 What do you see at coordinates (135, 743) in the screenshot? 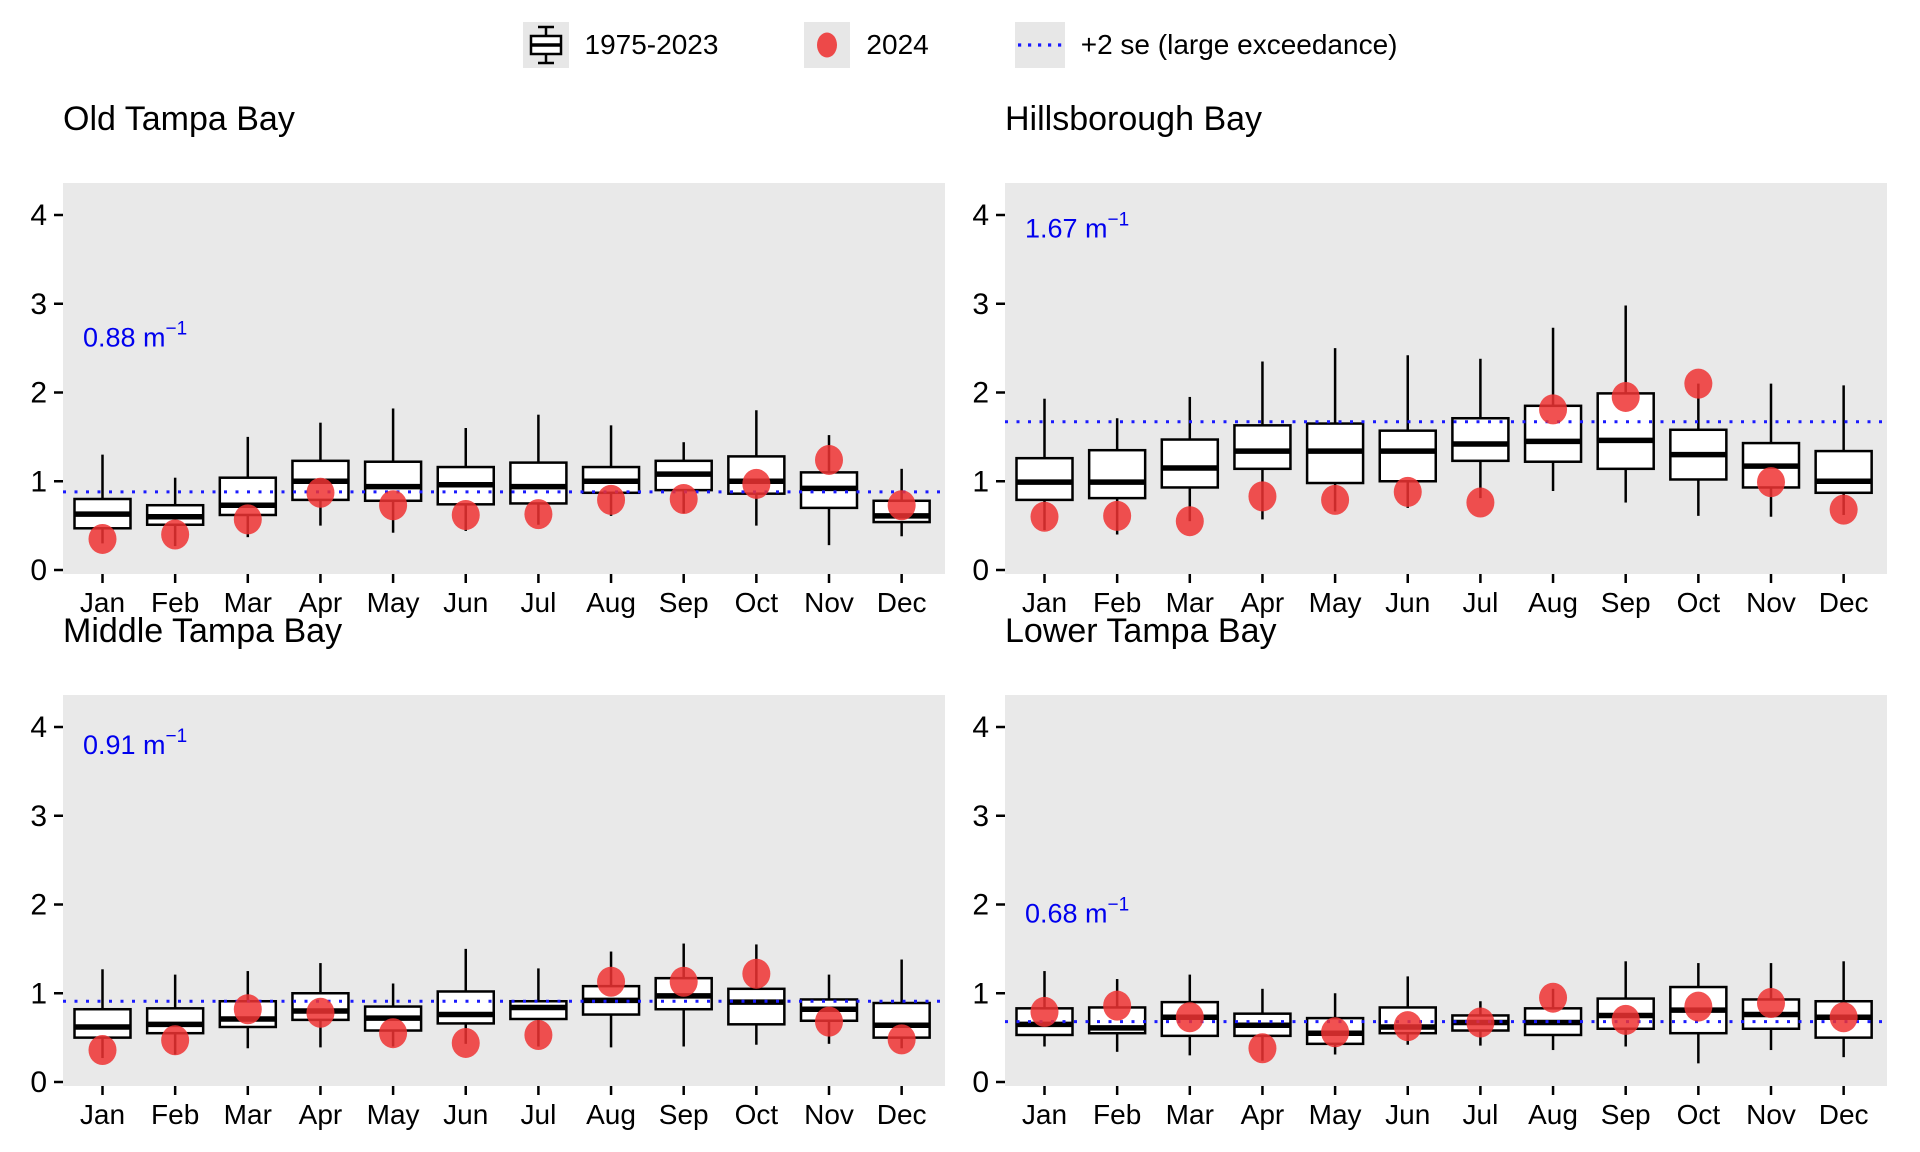
I see `annotation-label: 0.91 m−1` at bounding box center [135, 743].